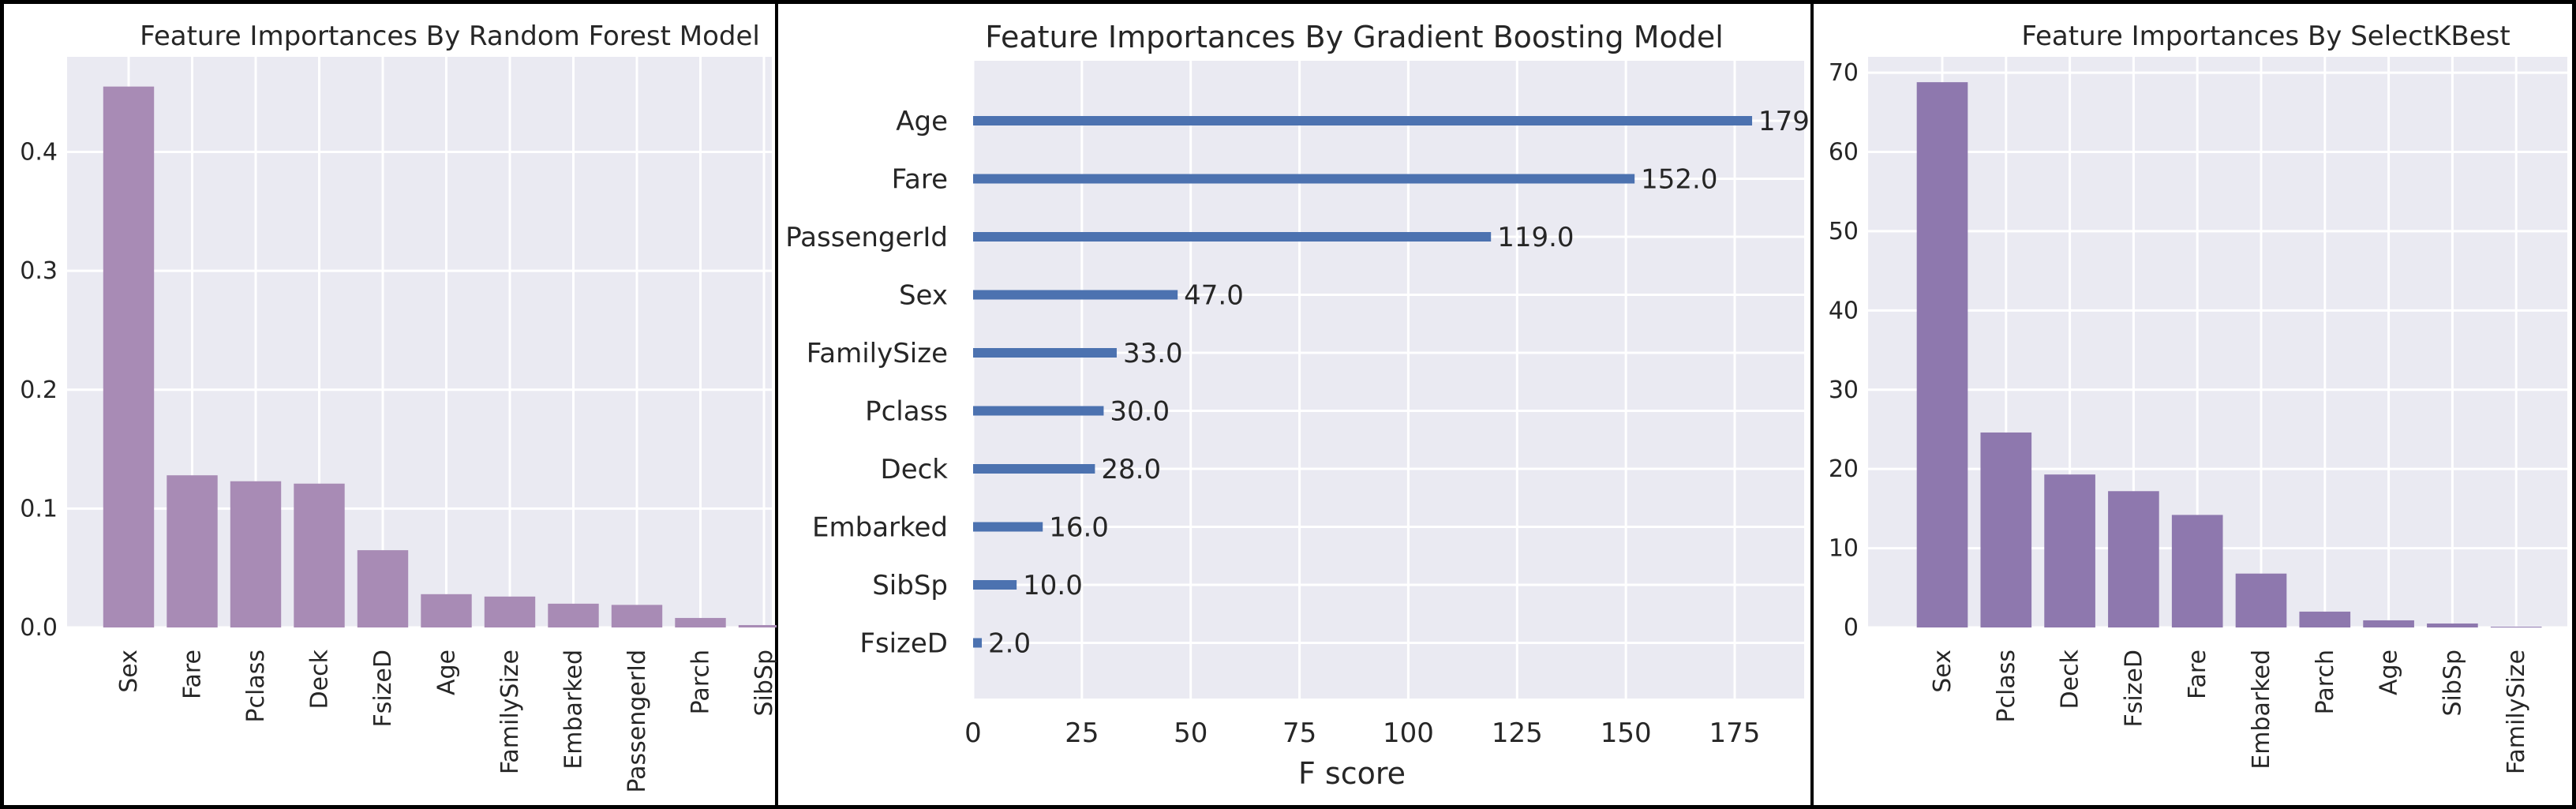 The image size is (2576, 809). I want to click on y-tick-label: FamilySize, so click(877, 353).